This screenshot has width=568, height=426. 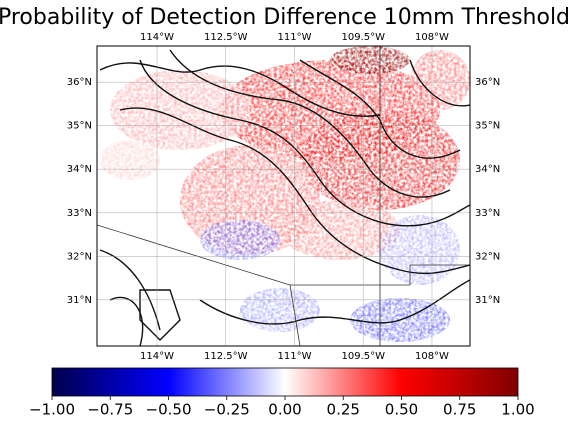 I want to click on colorbar-label: 0.00, so click(x=284, y=410).